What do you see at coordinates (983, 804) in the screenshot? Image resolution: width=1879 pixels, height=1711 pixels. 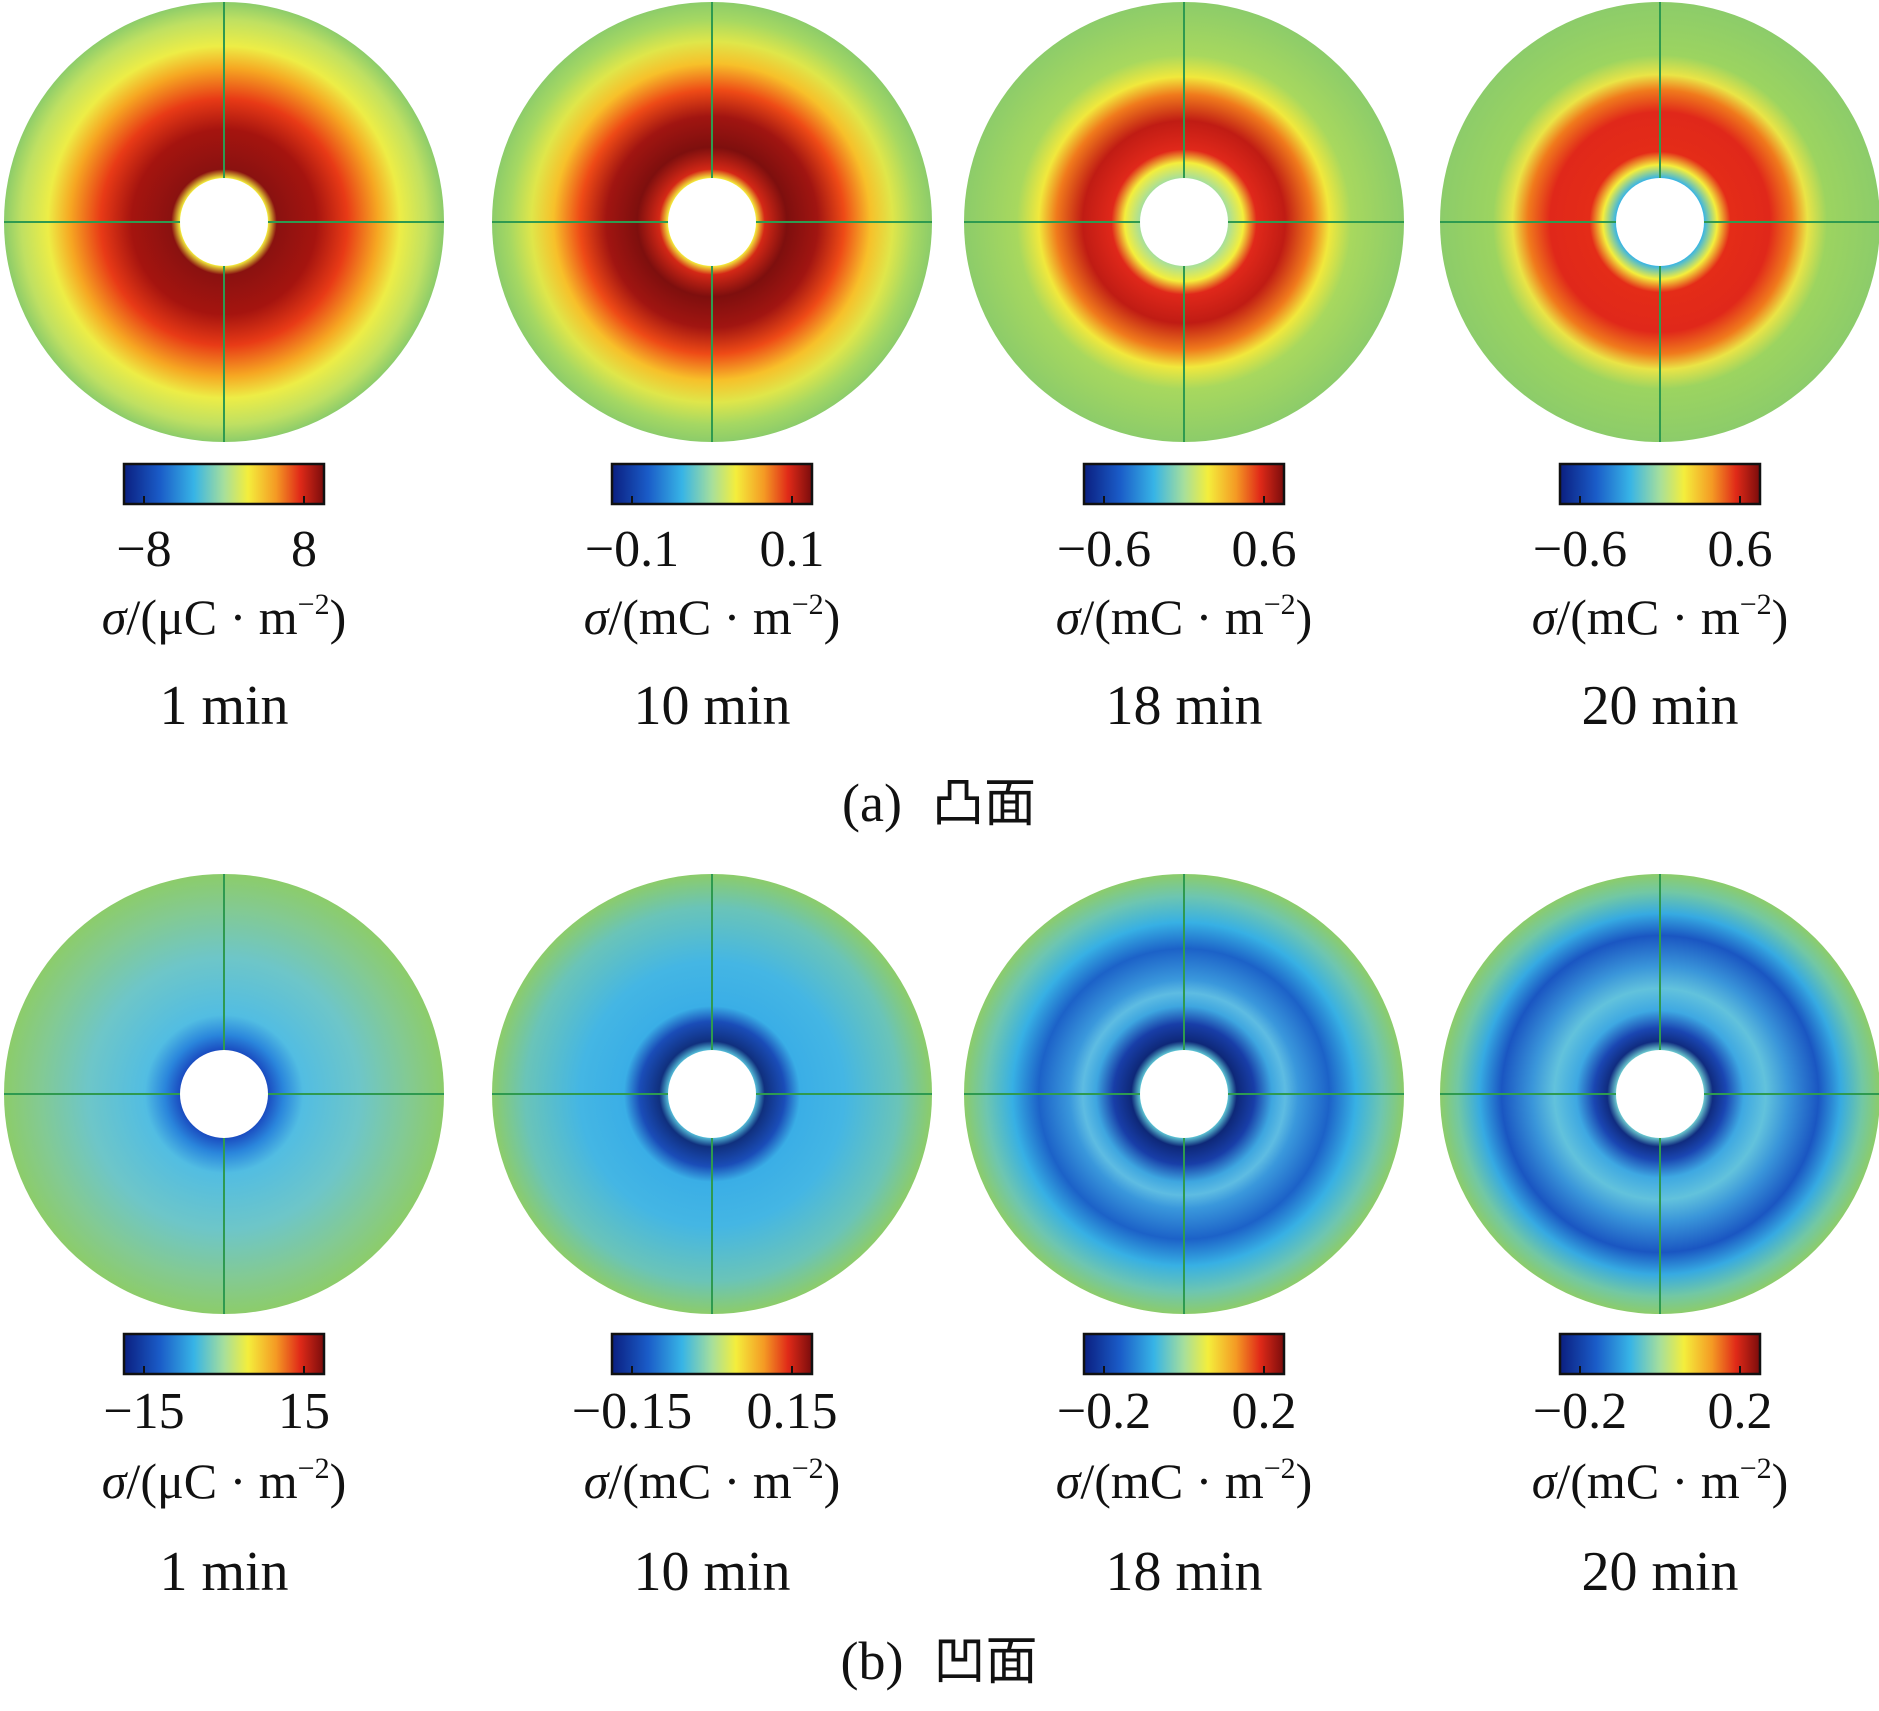 I see `panel-a-caption-text: 凸面` at bounding box center [983, 804].